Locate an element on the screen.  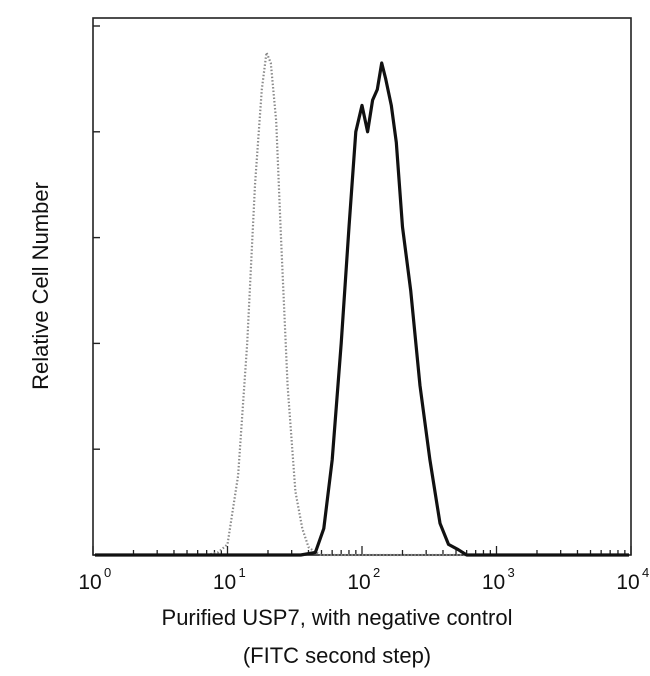
x-tick-label: 10 3 is located at coordinates (498, 579).